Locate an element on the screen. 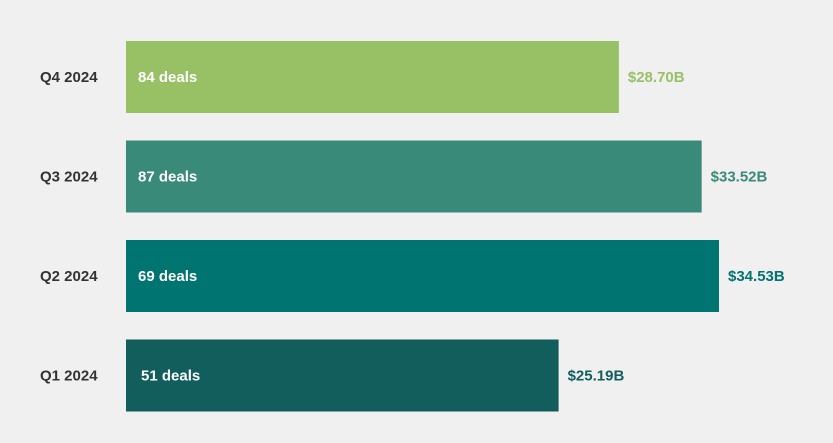 Image resolution: width=833 pixels, height=443 pixels. bar-value-label: $28.70B is located at coordinates (656, 77).